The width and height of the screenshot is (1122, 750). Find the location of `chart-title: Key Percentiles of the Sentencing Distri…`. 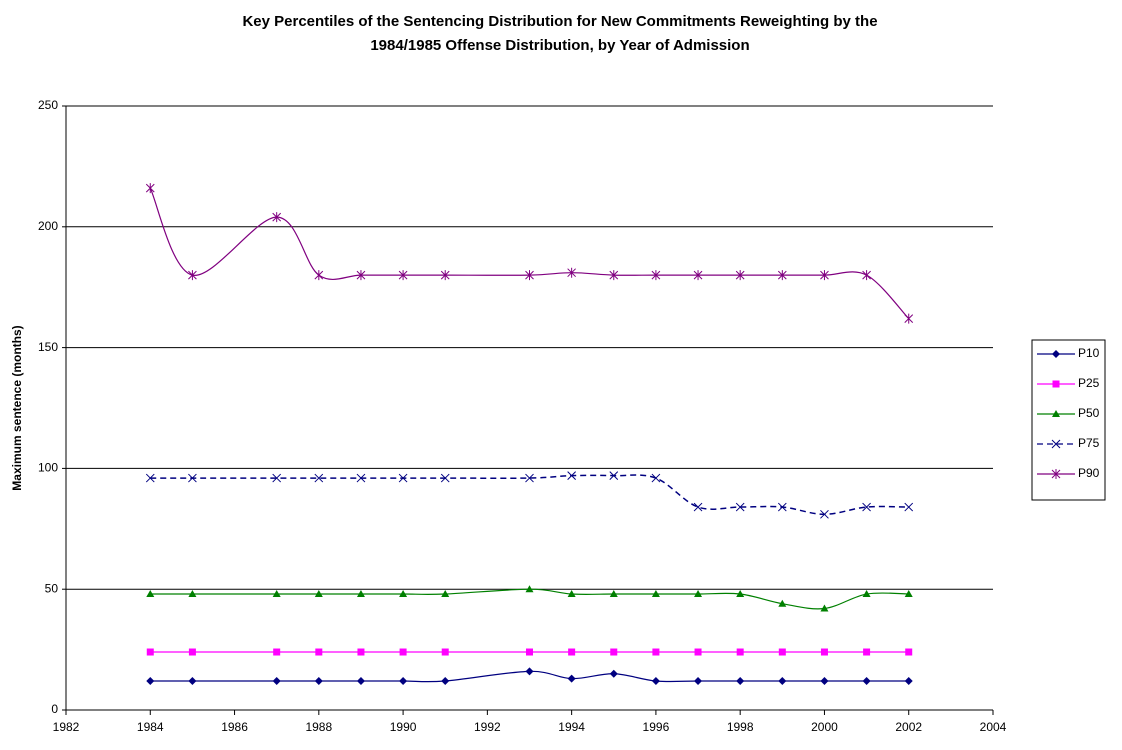

chart-title: Key Percentiles of the Sentencing Distri… is located at coordinates (559, 21).